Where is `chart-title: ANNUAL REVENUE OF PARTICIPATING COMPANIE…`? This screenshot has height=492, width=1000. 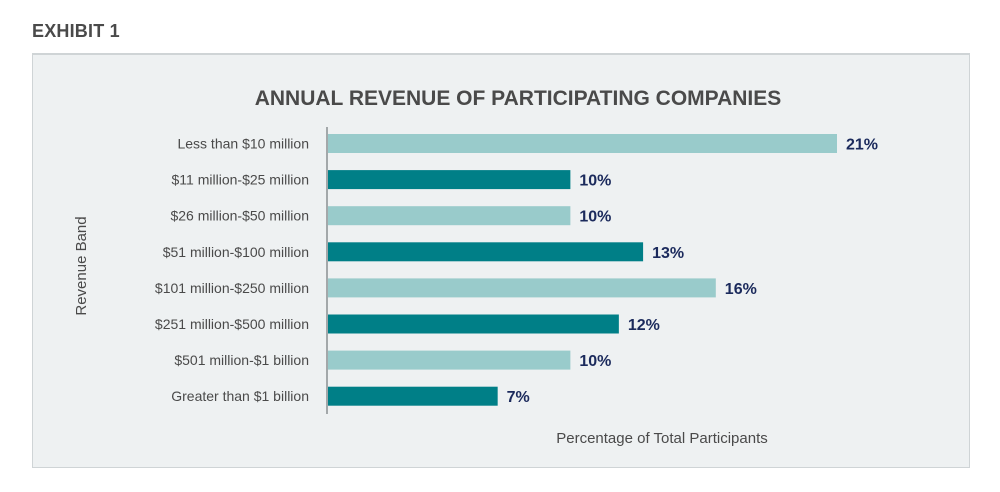 chart-title: ANNUAL REVENUE OF PARTICIPATING COMPANIE… is located at coordinates (518, 98).